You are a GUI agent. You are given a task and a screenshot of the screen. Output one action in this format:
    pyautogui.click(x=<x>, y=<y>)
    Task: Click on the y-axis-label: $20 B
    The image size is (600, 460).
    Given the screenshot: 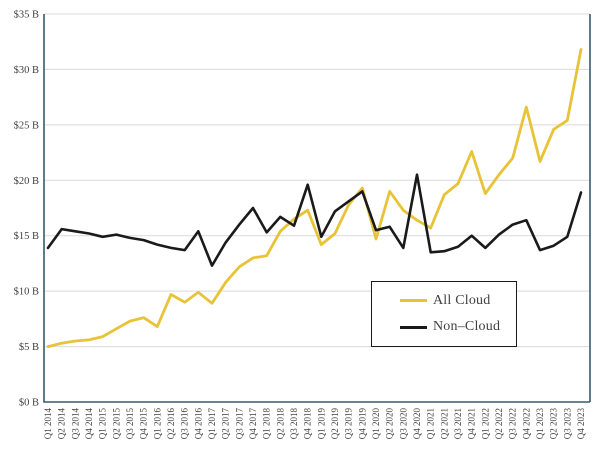 What is the action you would take?
    pyautogui.click(x=26, y=181)
    